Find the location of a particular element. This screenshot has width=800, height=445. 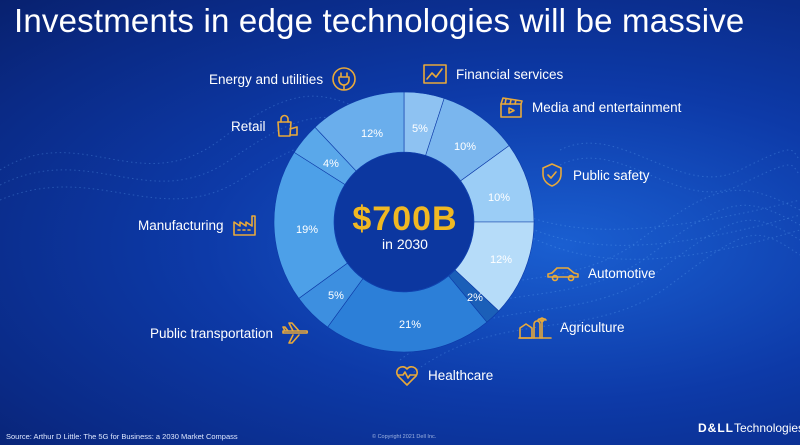

donut-slice-manufacturing is located at coordinates (310, 225).